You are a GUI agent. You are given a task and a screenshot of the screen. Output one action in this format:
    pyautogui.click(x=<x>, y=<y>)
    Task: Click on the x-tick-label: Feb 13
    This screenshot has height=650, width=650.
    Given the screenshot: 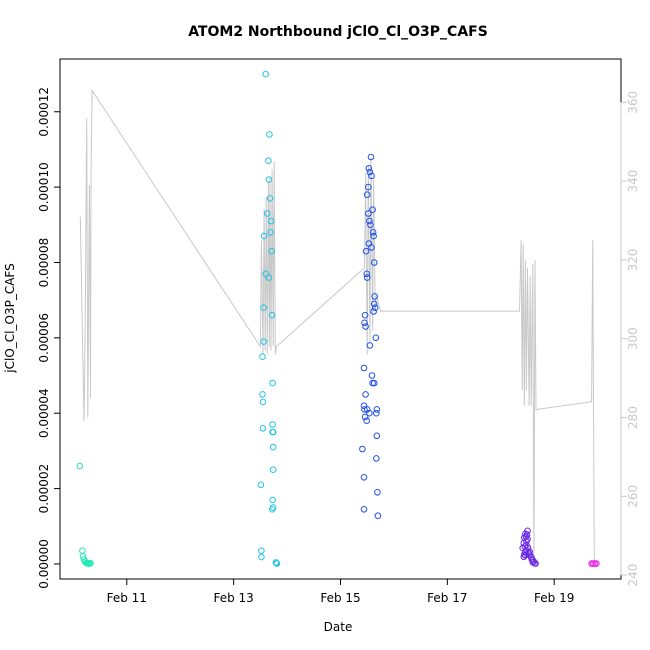 What is the action you would take?
    pyautogui.click(x=233, y=598)
    